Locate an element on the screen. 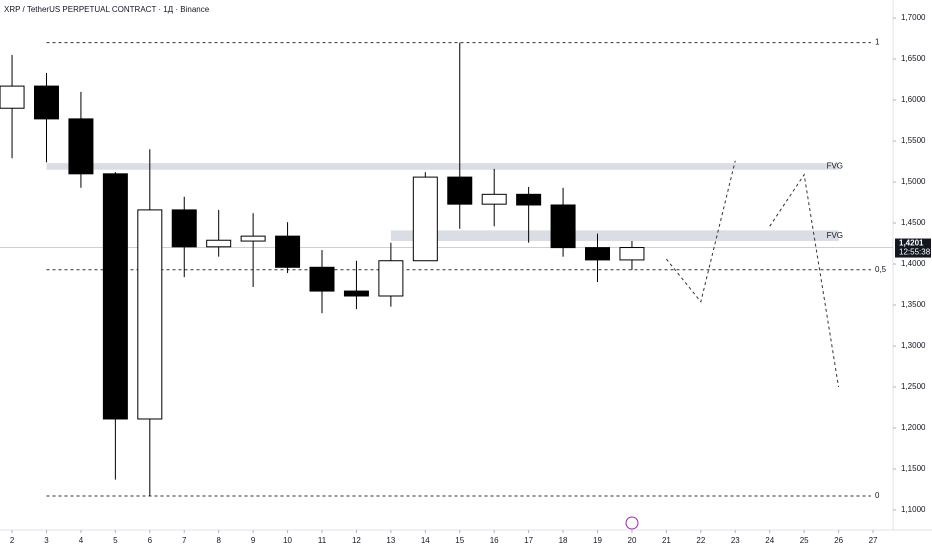  x-tick-label: 15 is located at coordinates (459, 540).